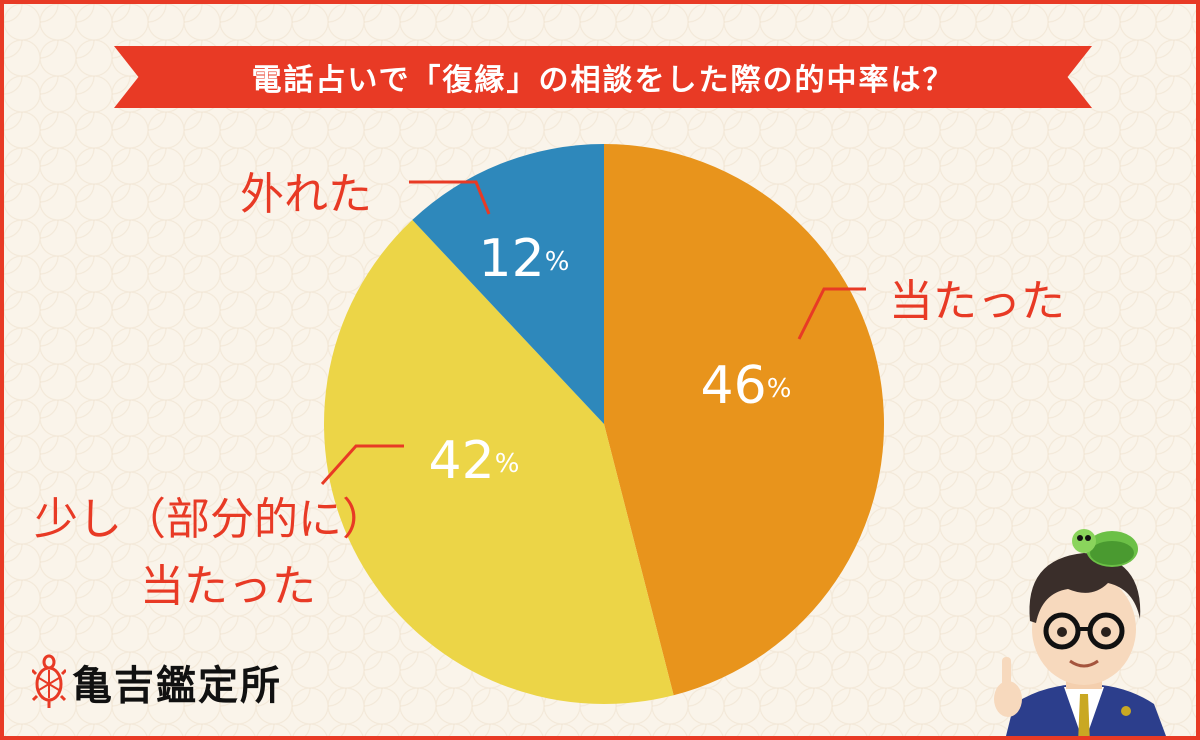 The width and height of the screenshot is (1200, 740). I want to click on data-label-1: 42%, so click(474, 461).